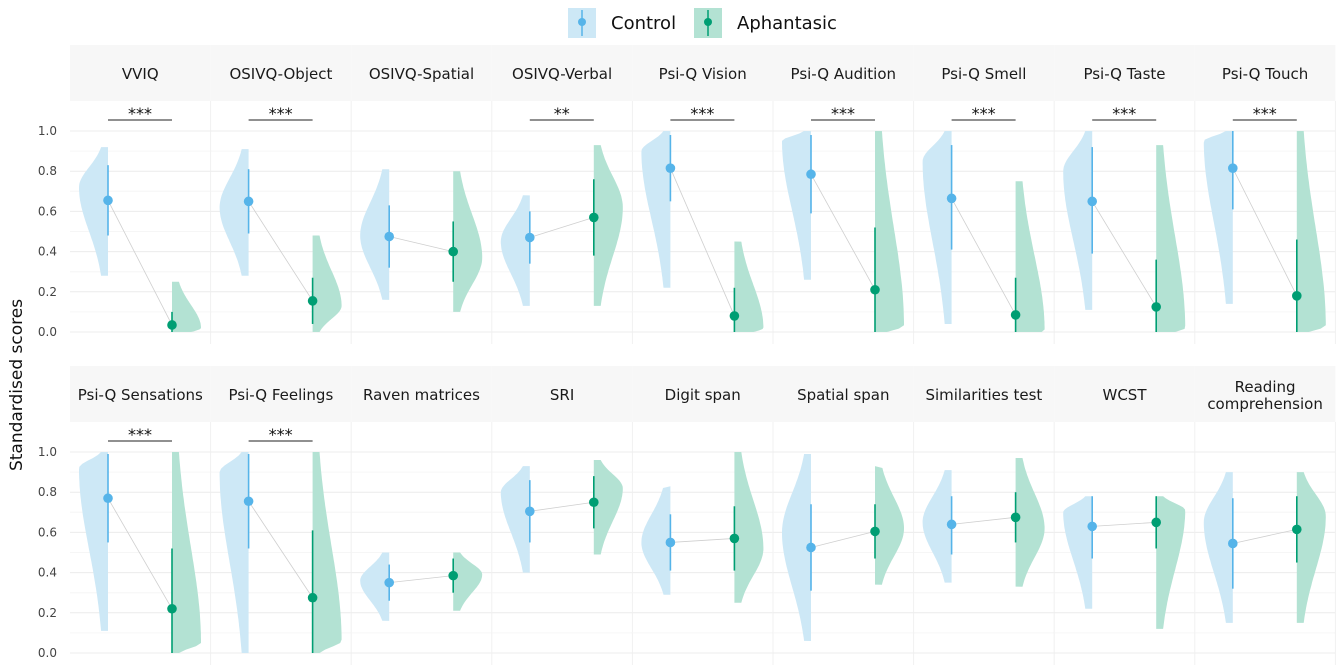 The width and height of the screenshot is (1344, 672). I want to click on panel-psi-q-smell: Psi-Q Smell ***, so click(984, 194).